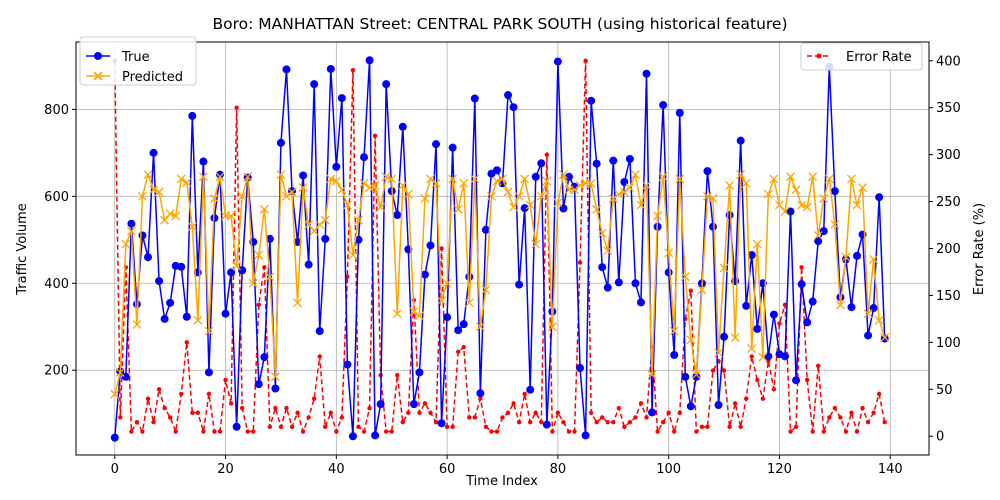  Describe the element at coordinates (948, 155) in the screenshot. I see `y2-tick-label: 300` at that location.